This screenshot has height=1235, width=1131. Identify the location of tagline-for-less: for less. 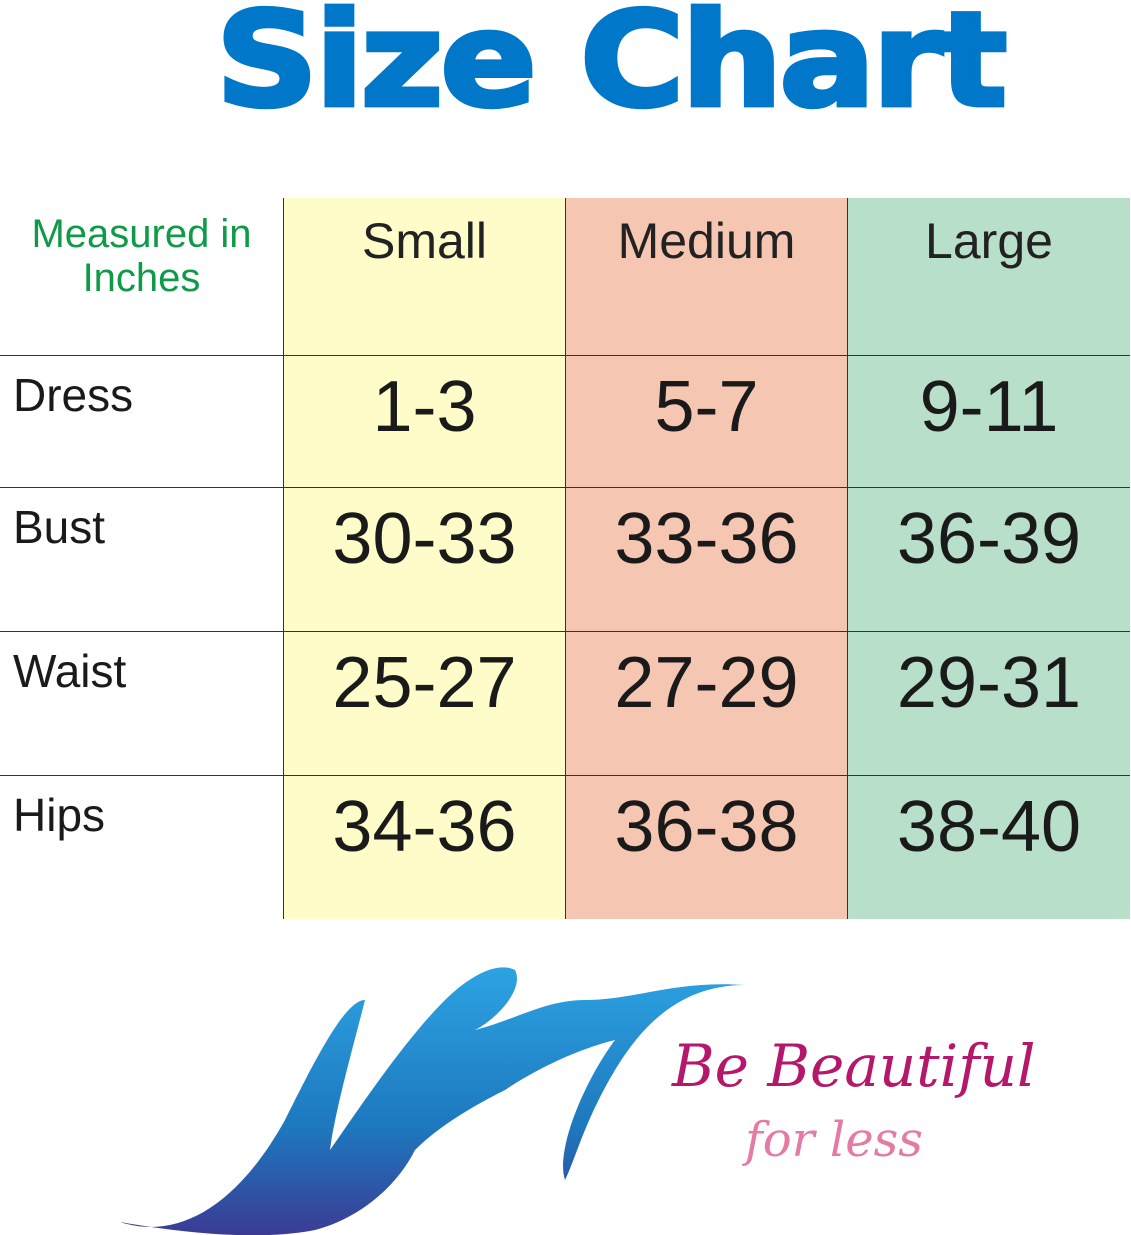
(834, 1140).